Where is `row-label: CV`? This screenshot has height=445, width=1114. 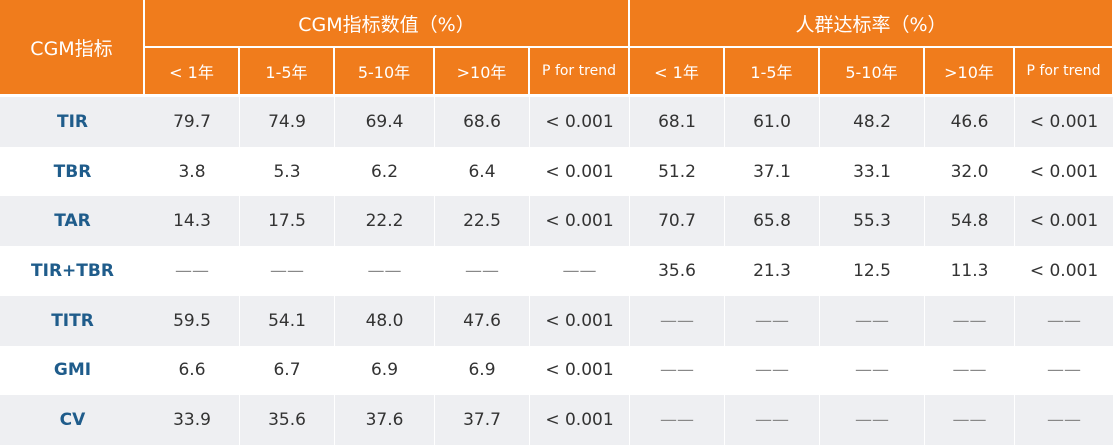
row-label: CV is located at coordinates (72, 420).